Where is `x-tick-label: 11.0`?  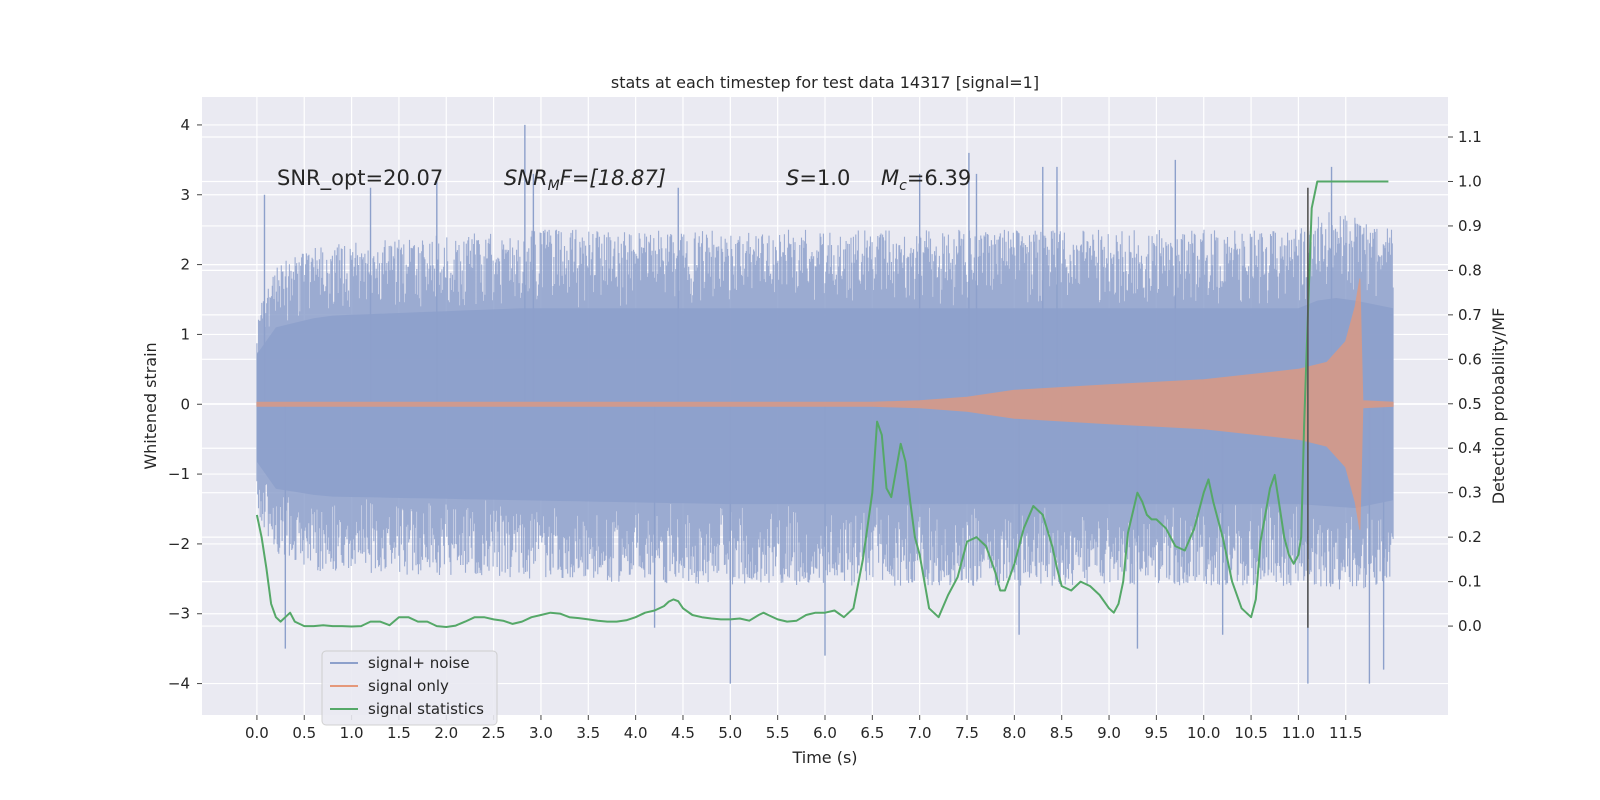 x-tick-label: 11.0 is located at coordinates (1298, 733).